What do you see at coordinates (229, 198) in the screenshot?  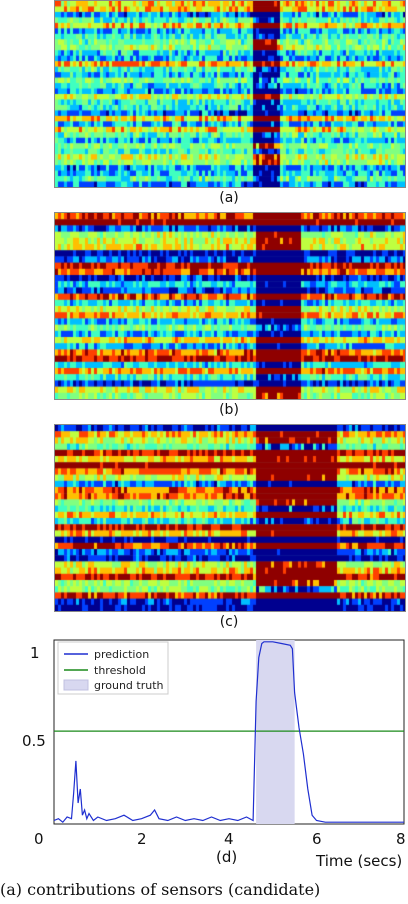 I see `caption-a: (a)` at bounding box center [229, 198].